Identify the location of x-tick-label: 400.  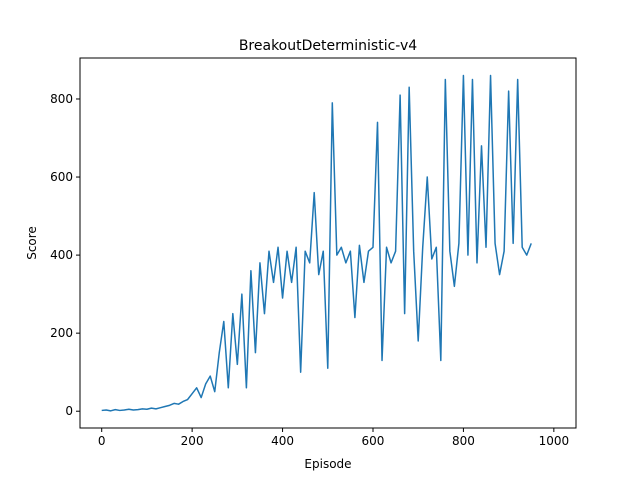
(282, 441).